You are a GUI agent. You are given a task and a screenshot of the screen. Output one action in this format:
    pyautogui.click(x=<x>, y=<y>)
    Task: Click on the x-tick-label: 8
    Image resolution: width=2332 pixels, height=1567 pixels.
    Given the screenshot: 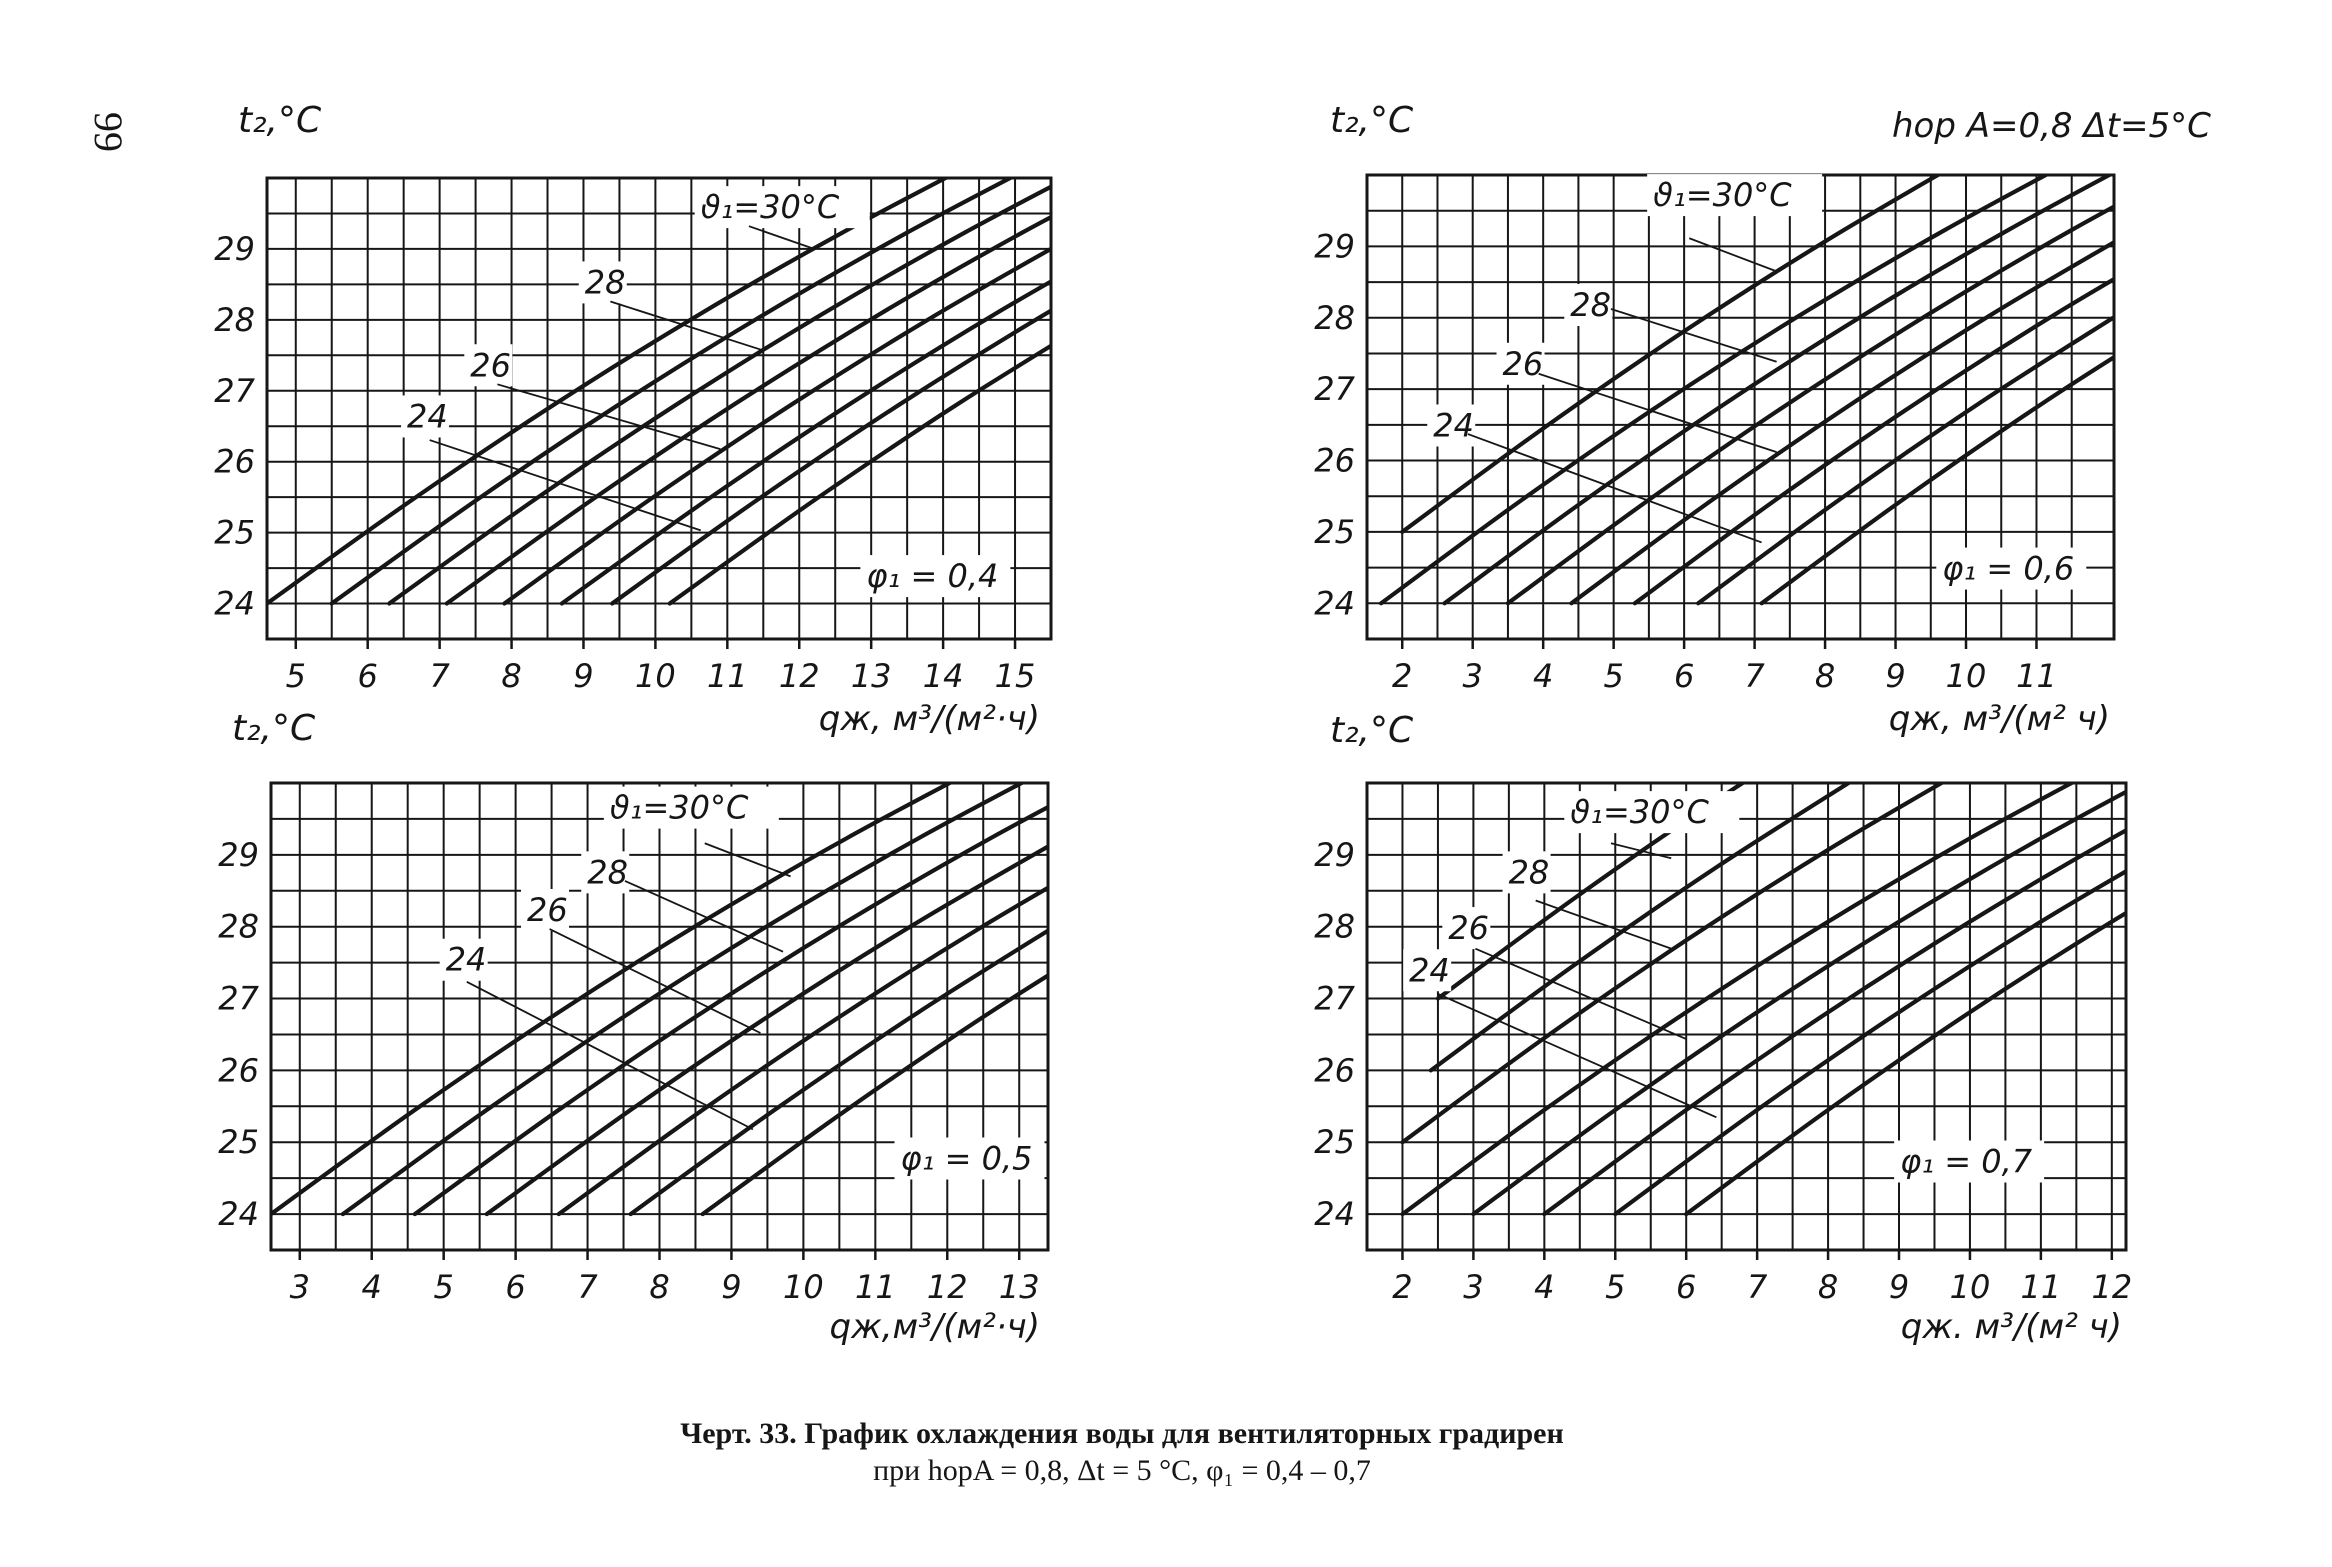 What is the action you would take?
    pyautogui.click(x=1825, y=676)
    